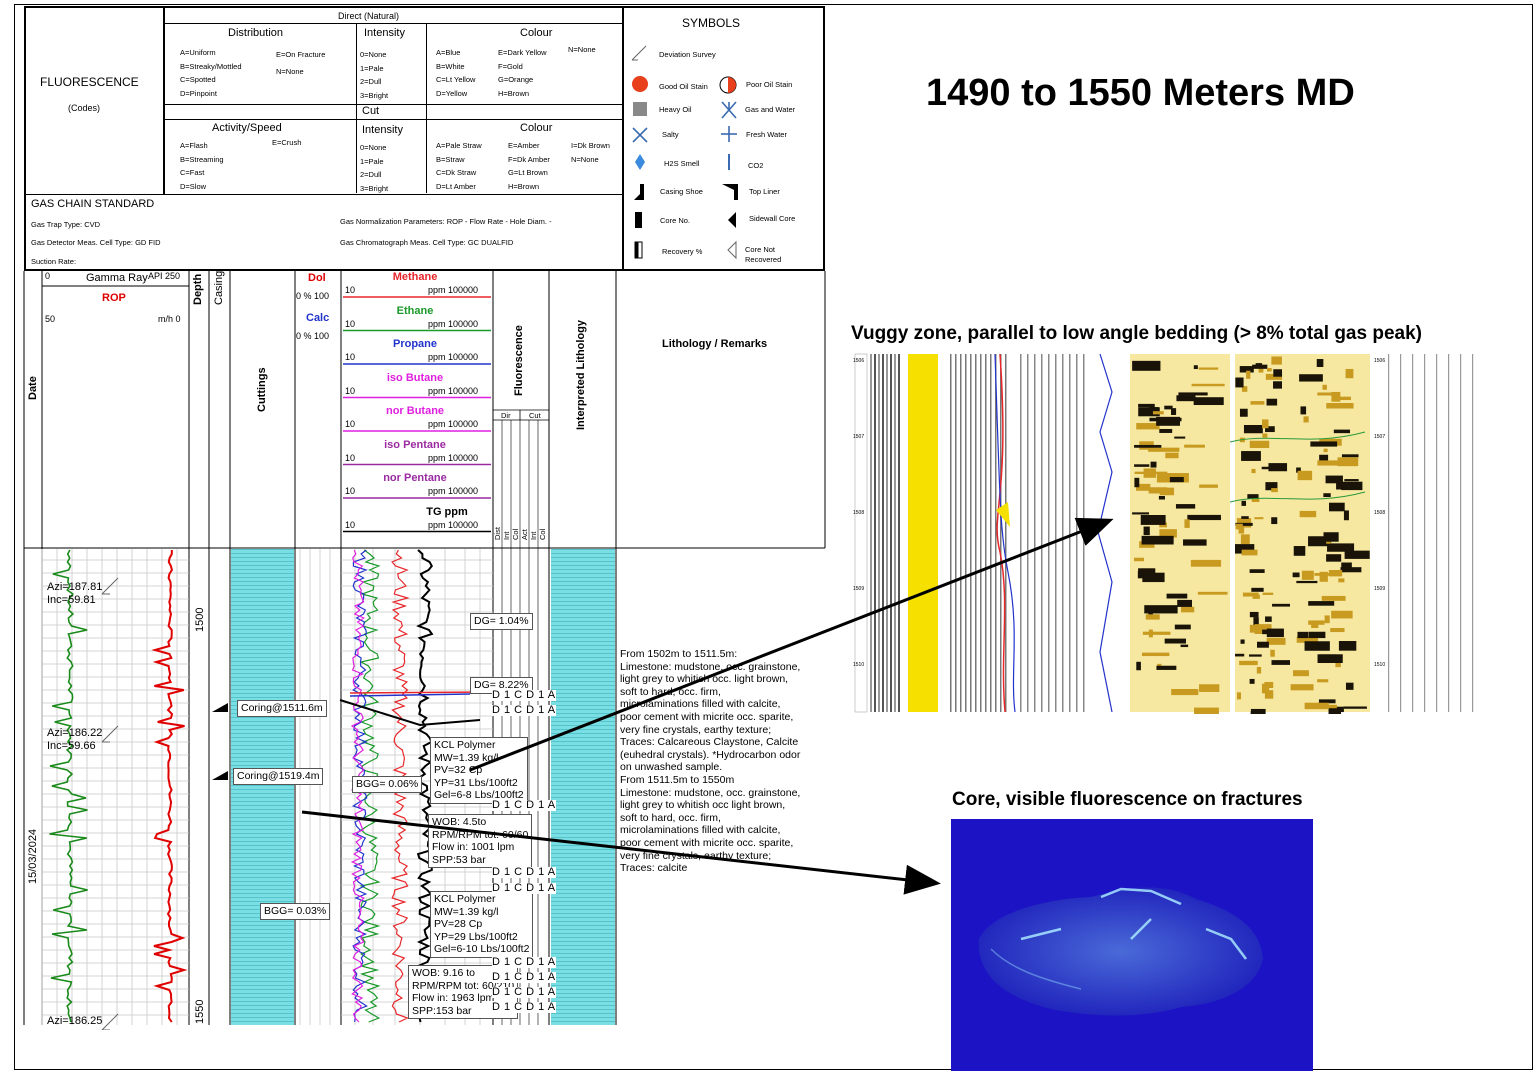  Describe the element at coordinates (84, 108) in the screenshot. I see `codes-label: (Codes)` at that location.